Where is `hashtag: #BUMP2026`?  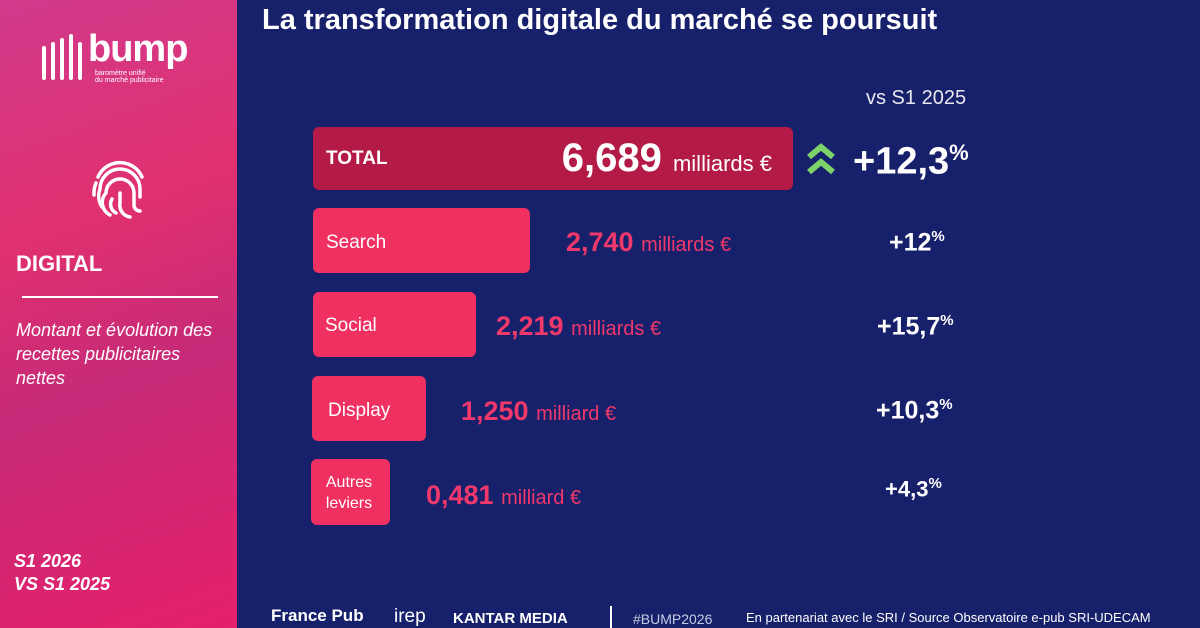 hashtag: #BUMP2026 is located at coordinates (673, 619).